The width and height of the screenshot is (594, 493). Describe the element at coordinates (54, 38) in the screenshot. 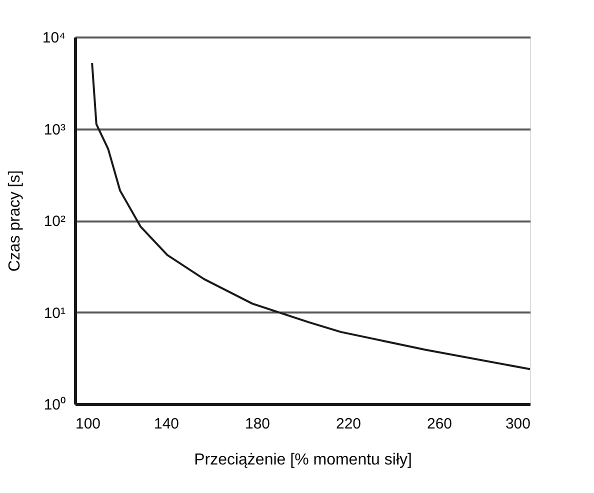

I see `y-tick-label: 10⁴` at that location.